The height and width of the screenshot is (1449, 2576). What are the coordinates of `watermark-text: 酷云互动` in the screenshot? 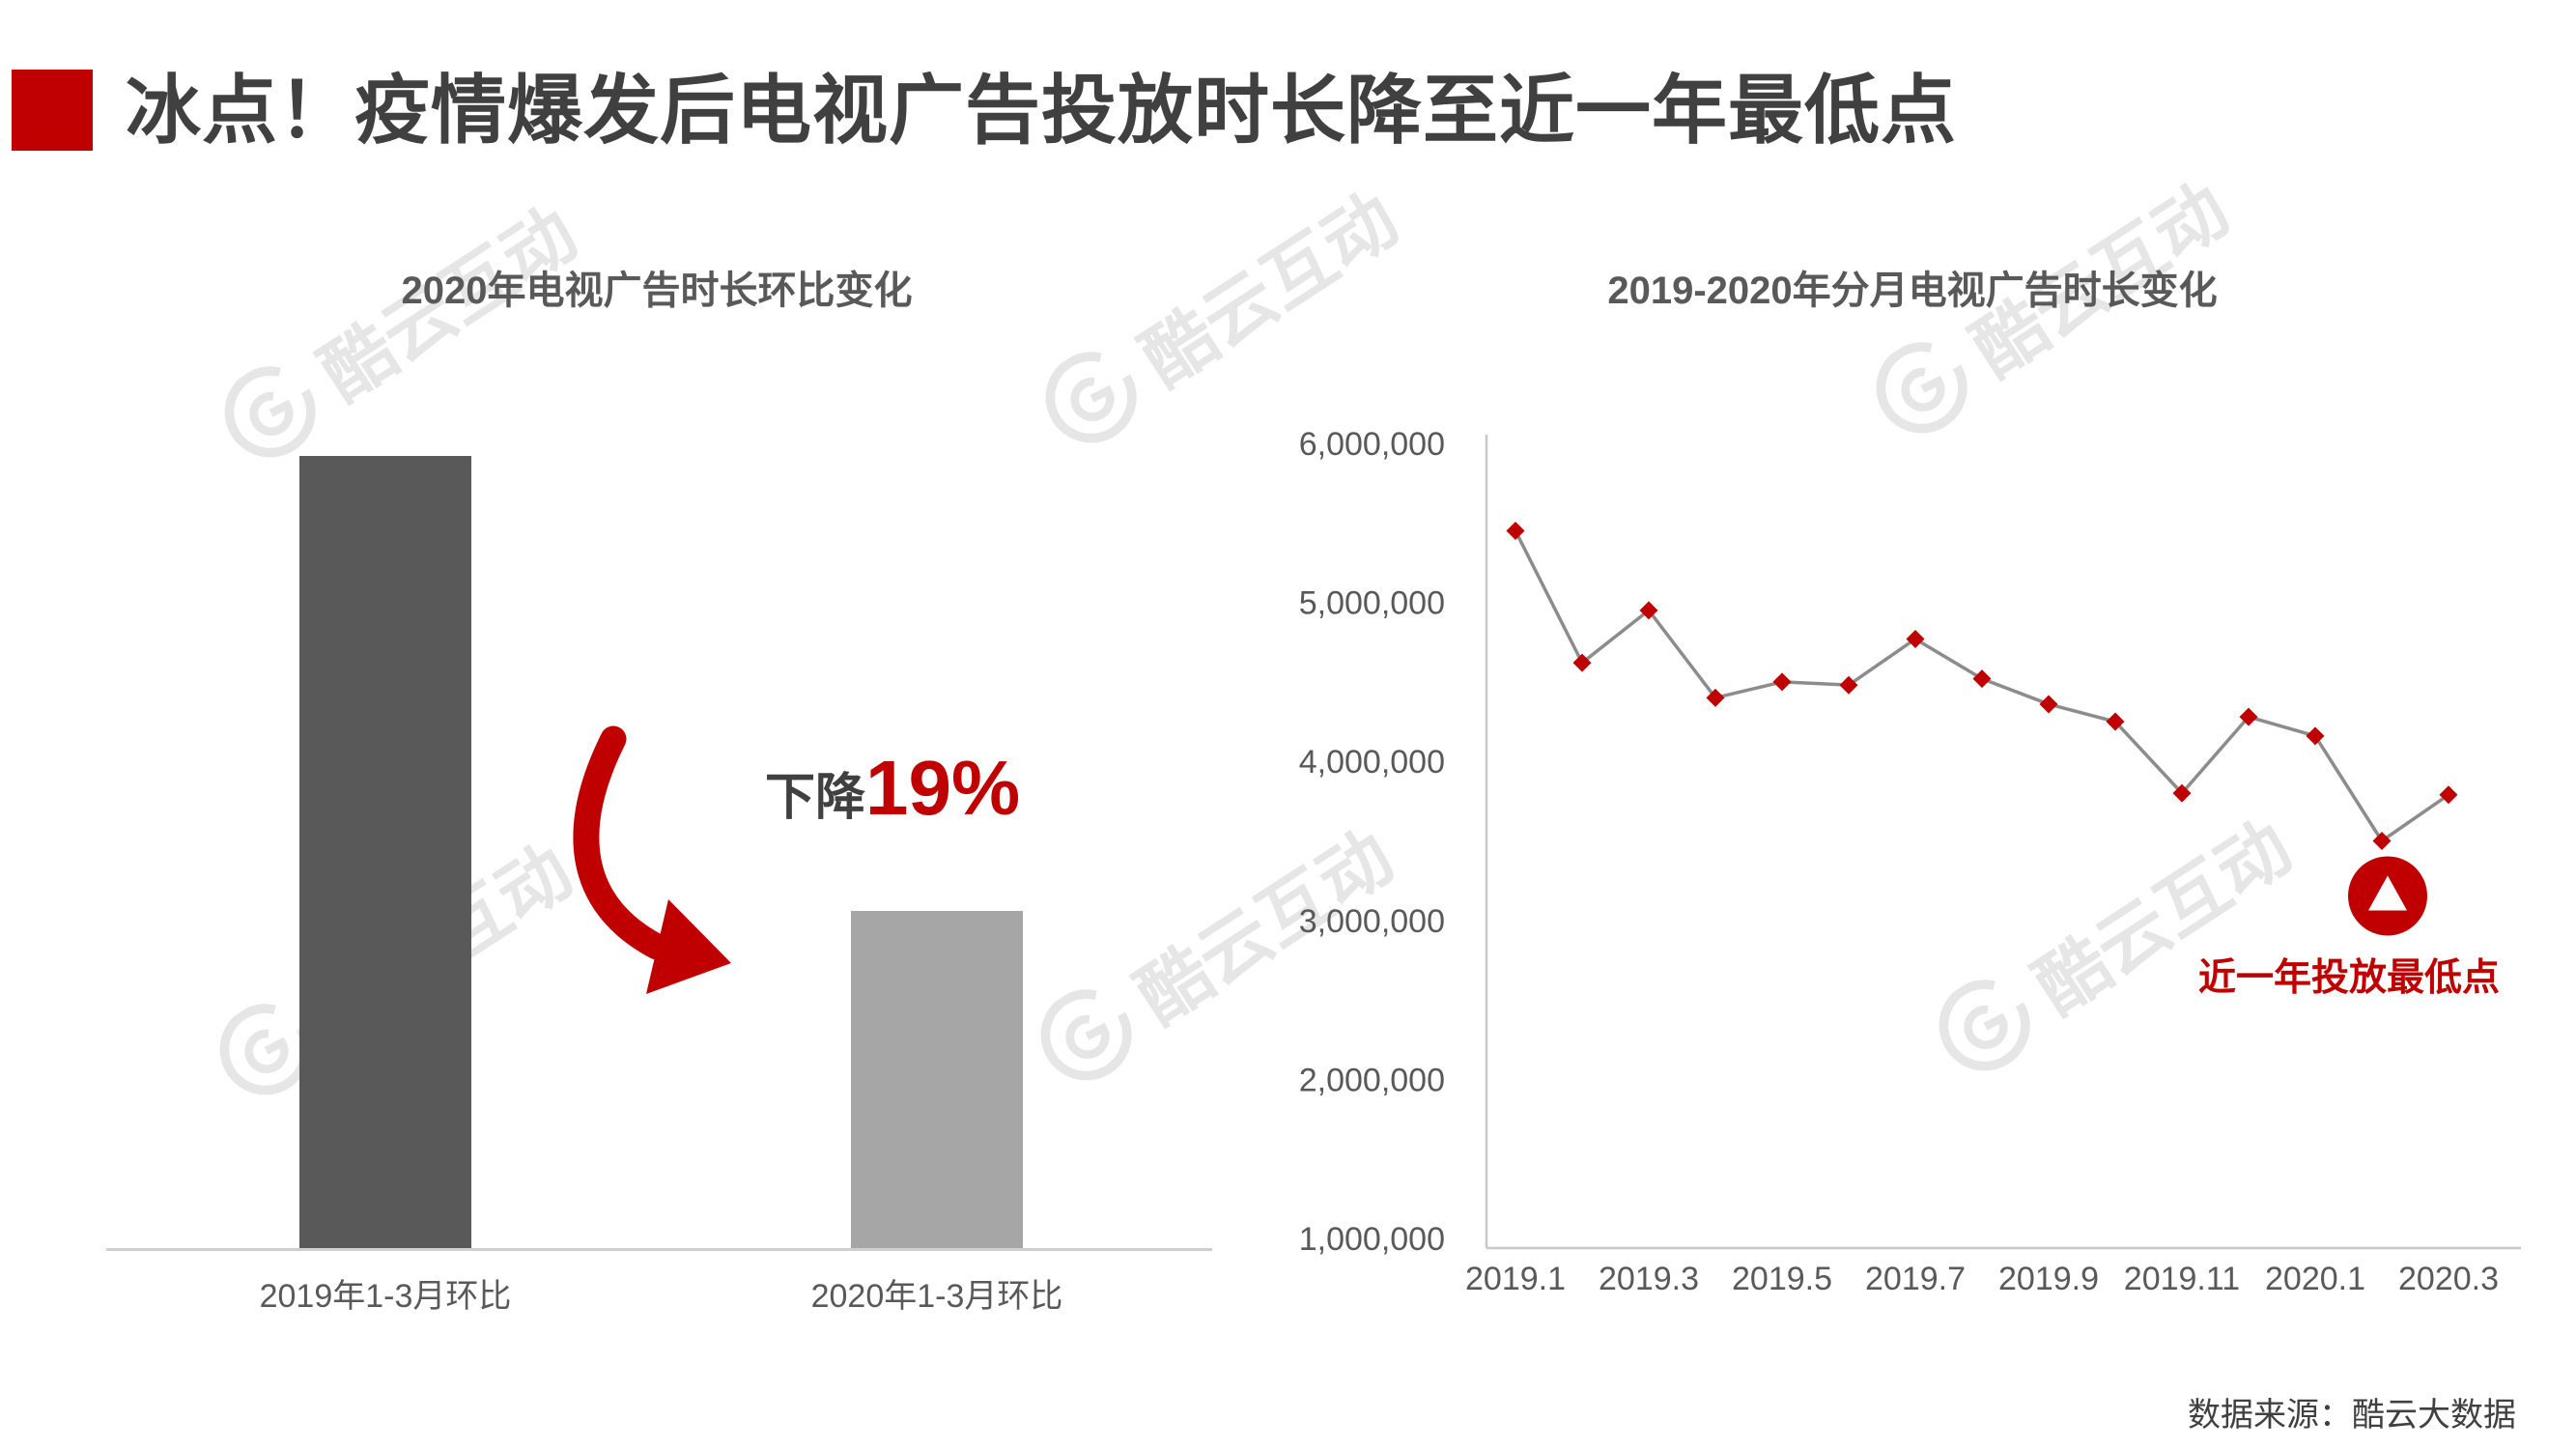 It's located at (1269, 290).